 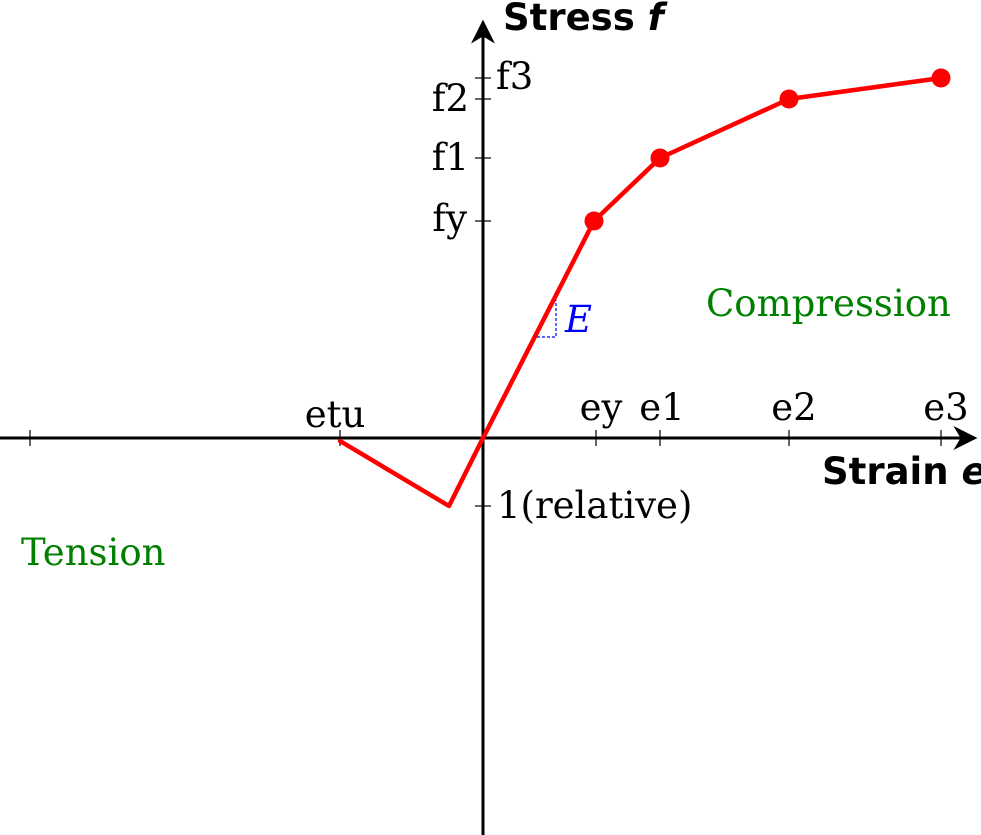 What do you see at coordinates (941, 78) in the screenshot?
I see `point-e3-f3` at bounding box center [941, 78].